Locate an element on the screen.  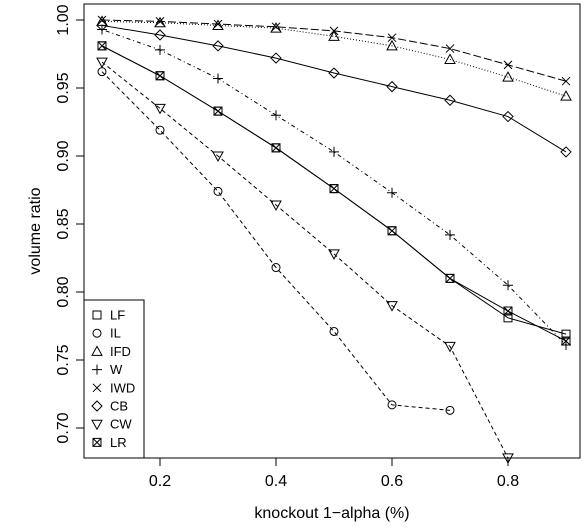
y-tick-label: 1.00 is located at coordinates (63, 19).